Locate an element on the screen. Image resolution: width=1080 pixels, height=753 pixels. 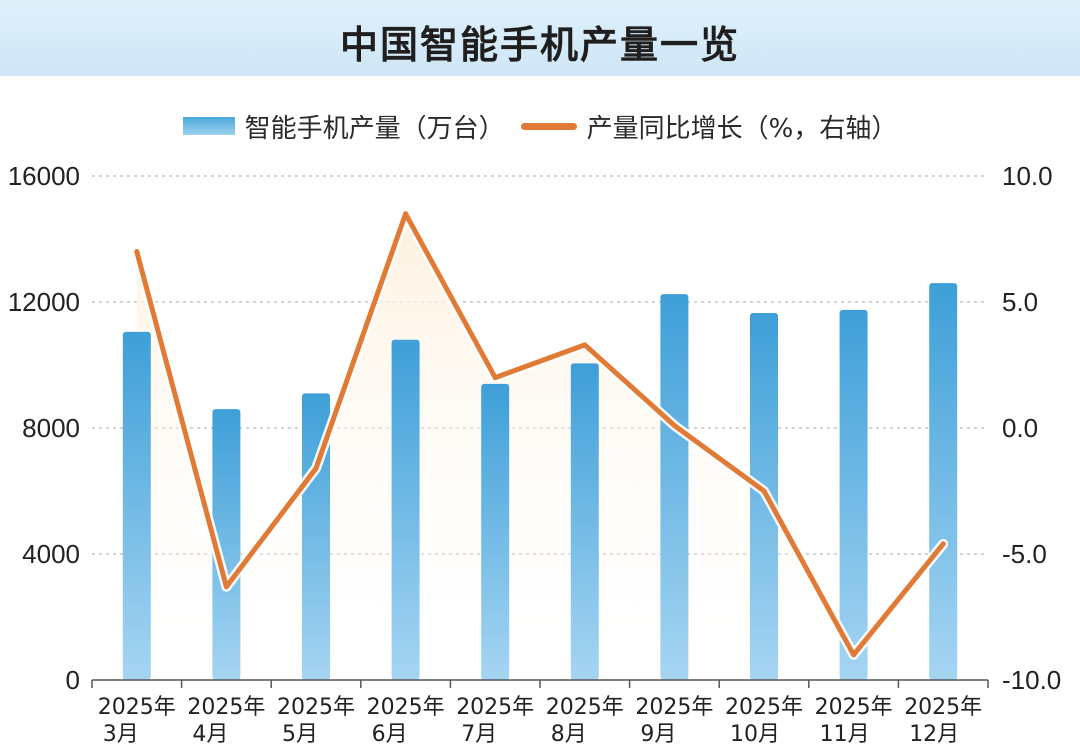
y-right-tick-label: 10.0 is located at coordinates (1027, 176).